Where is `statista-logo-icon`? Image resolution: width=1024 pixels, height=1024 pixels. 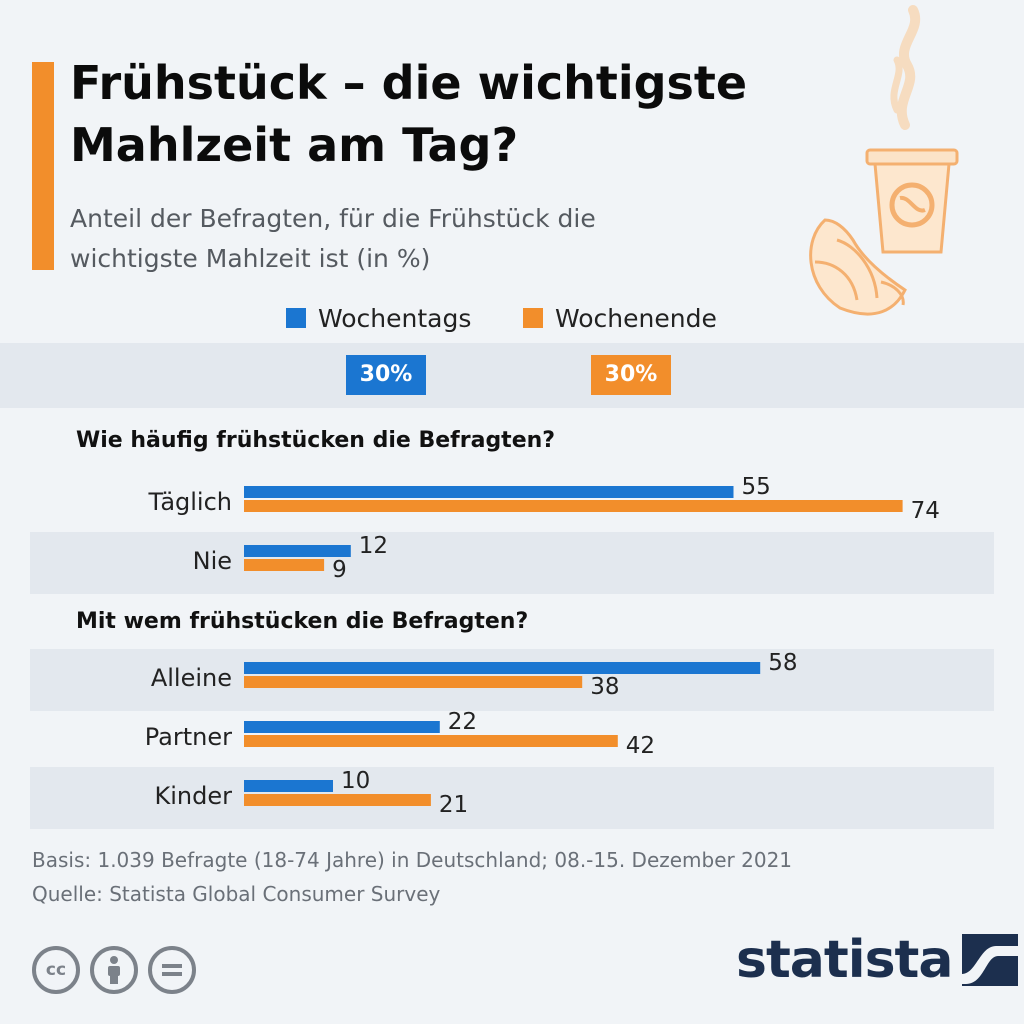
statista-logo-icon is located at coordinates (990, 960).